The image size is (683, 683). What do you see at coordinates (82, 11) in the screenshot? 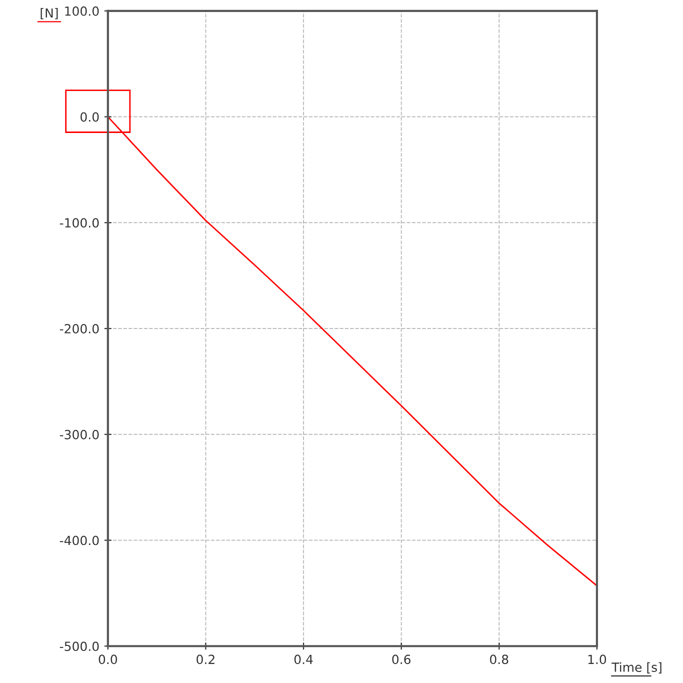
I see `y-tick-label: 100.0` at bounding box center [82, 11].